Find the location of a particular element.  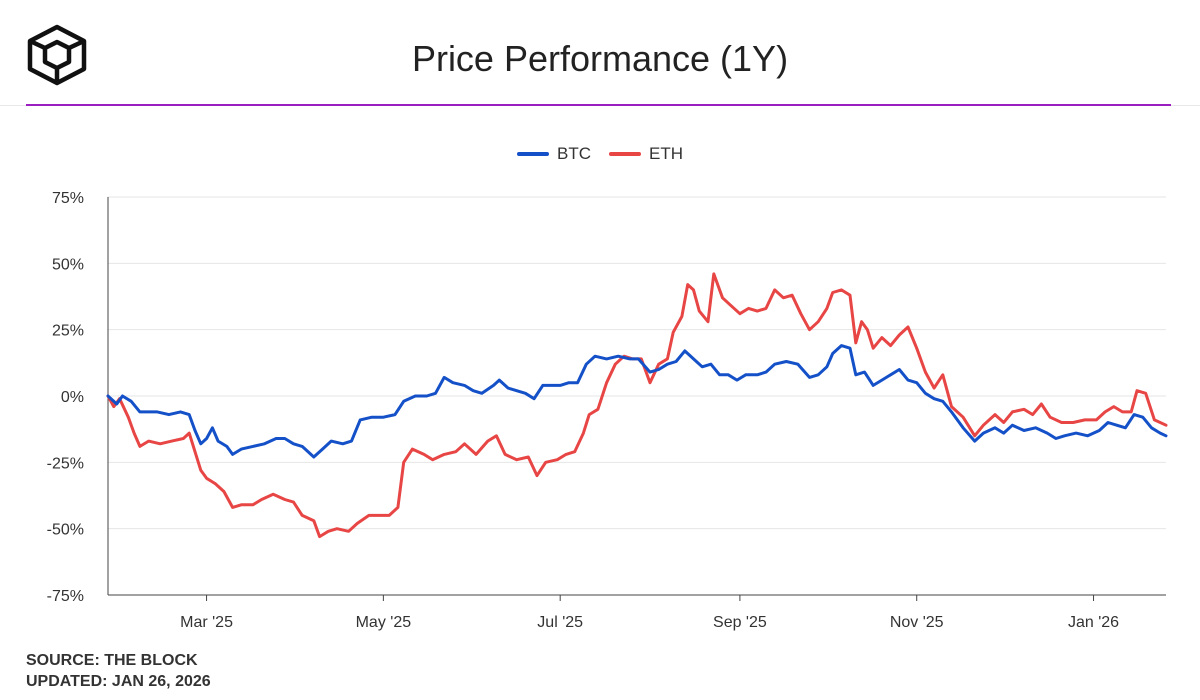

legend-label-eth: ETH is located at coordinates (666, 153).